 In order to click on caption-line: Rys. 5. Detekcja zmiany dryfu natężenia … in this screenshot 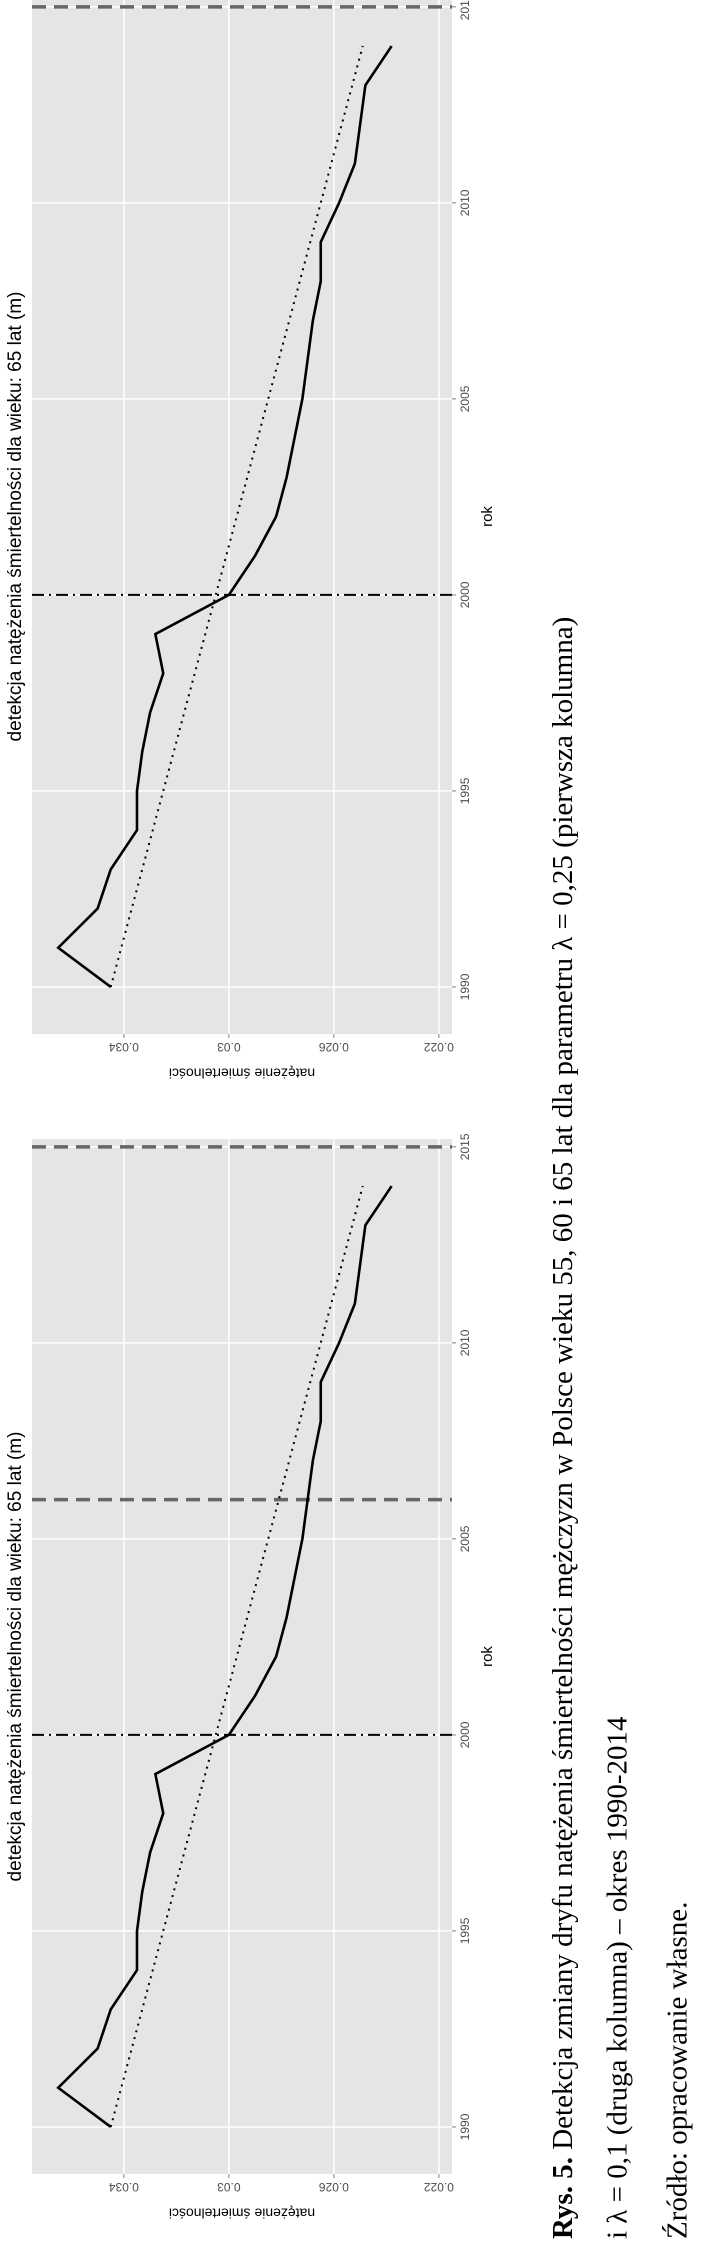, I will do `click(563, 1428)`.